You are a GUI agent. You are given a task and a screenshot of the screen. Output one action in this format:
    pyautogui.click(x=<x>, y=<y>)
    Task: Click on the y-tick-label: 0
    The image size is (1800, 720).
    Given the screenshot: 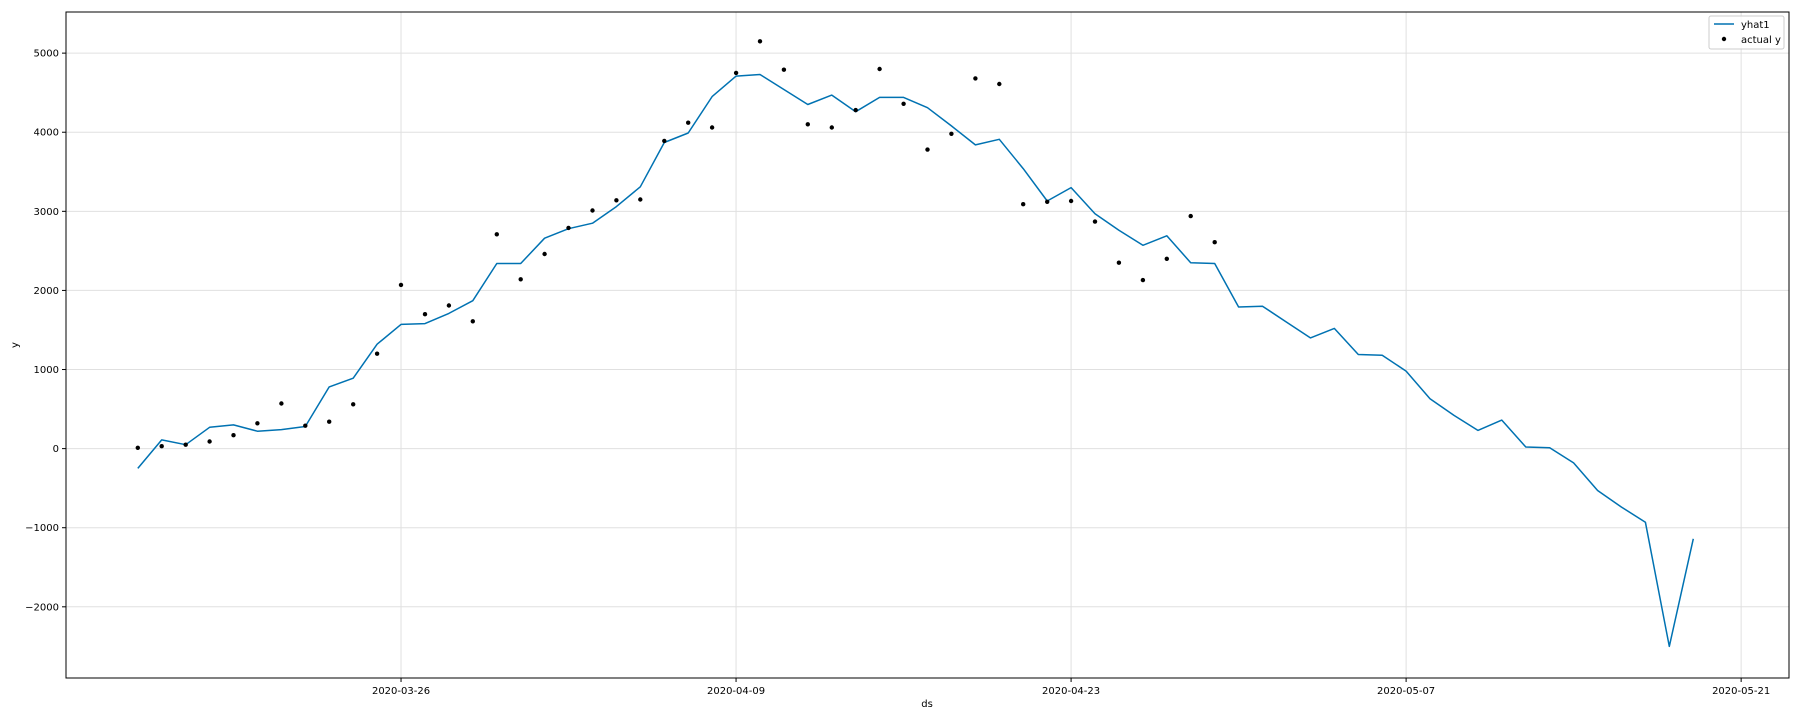 What is the action you would take?
    pyautogui.click(x=56, y=449)
    